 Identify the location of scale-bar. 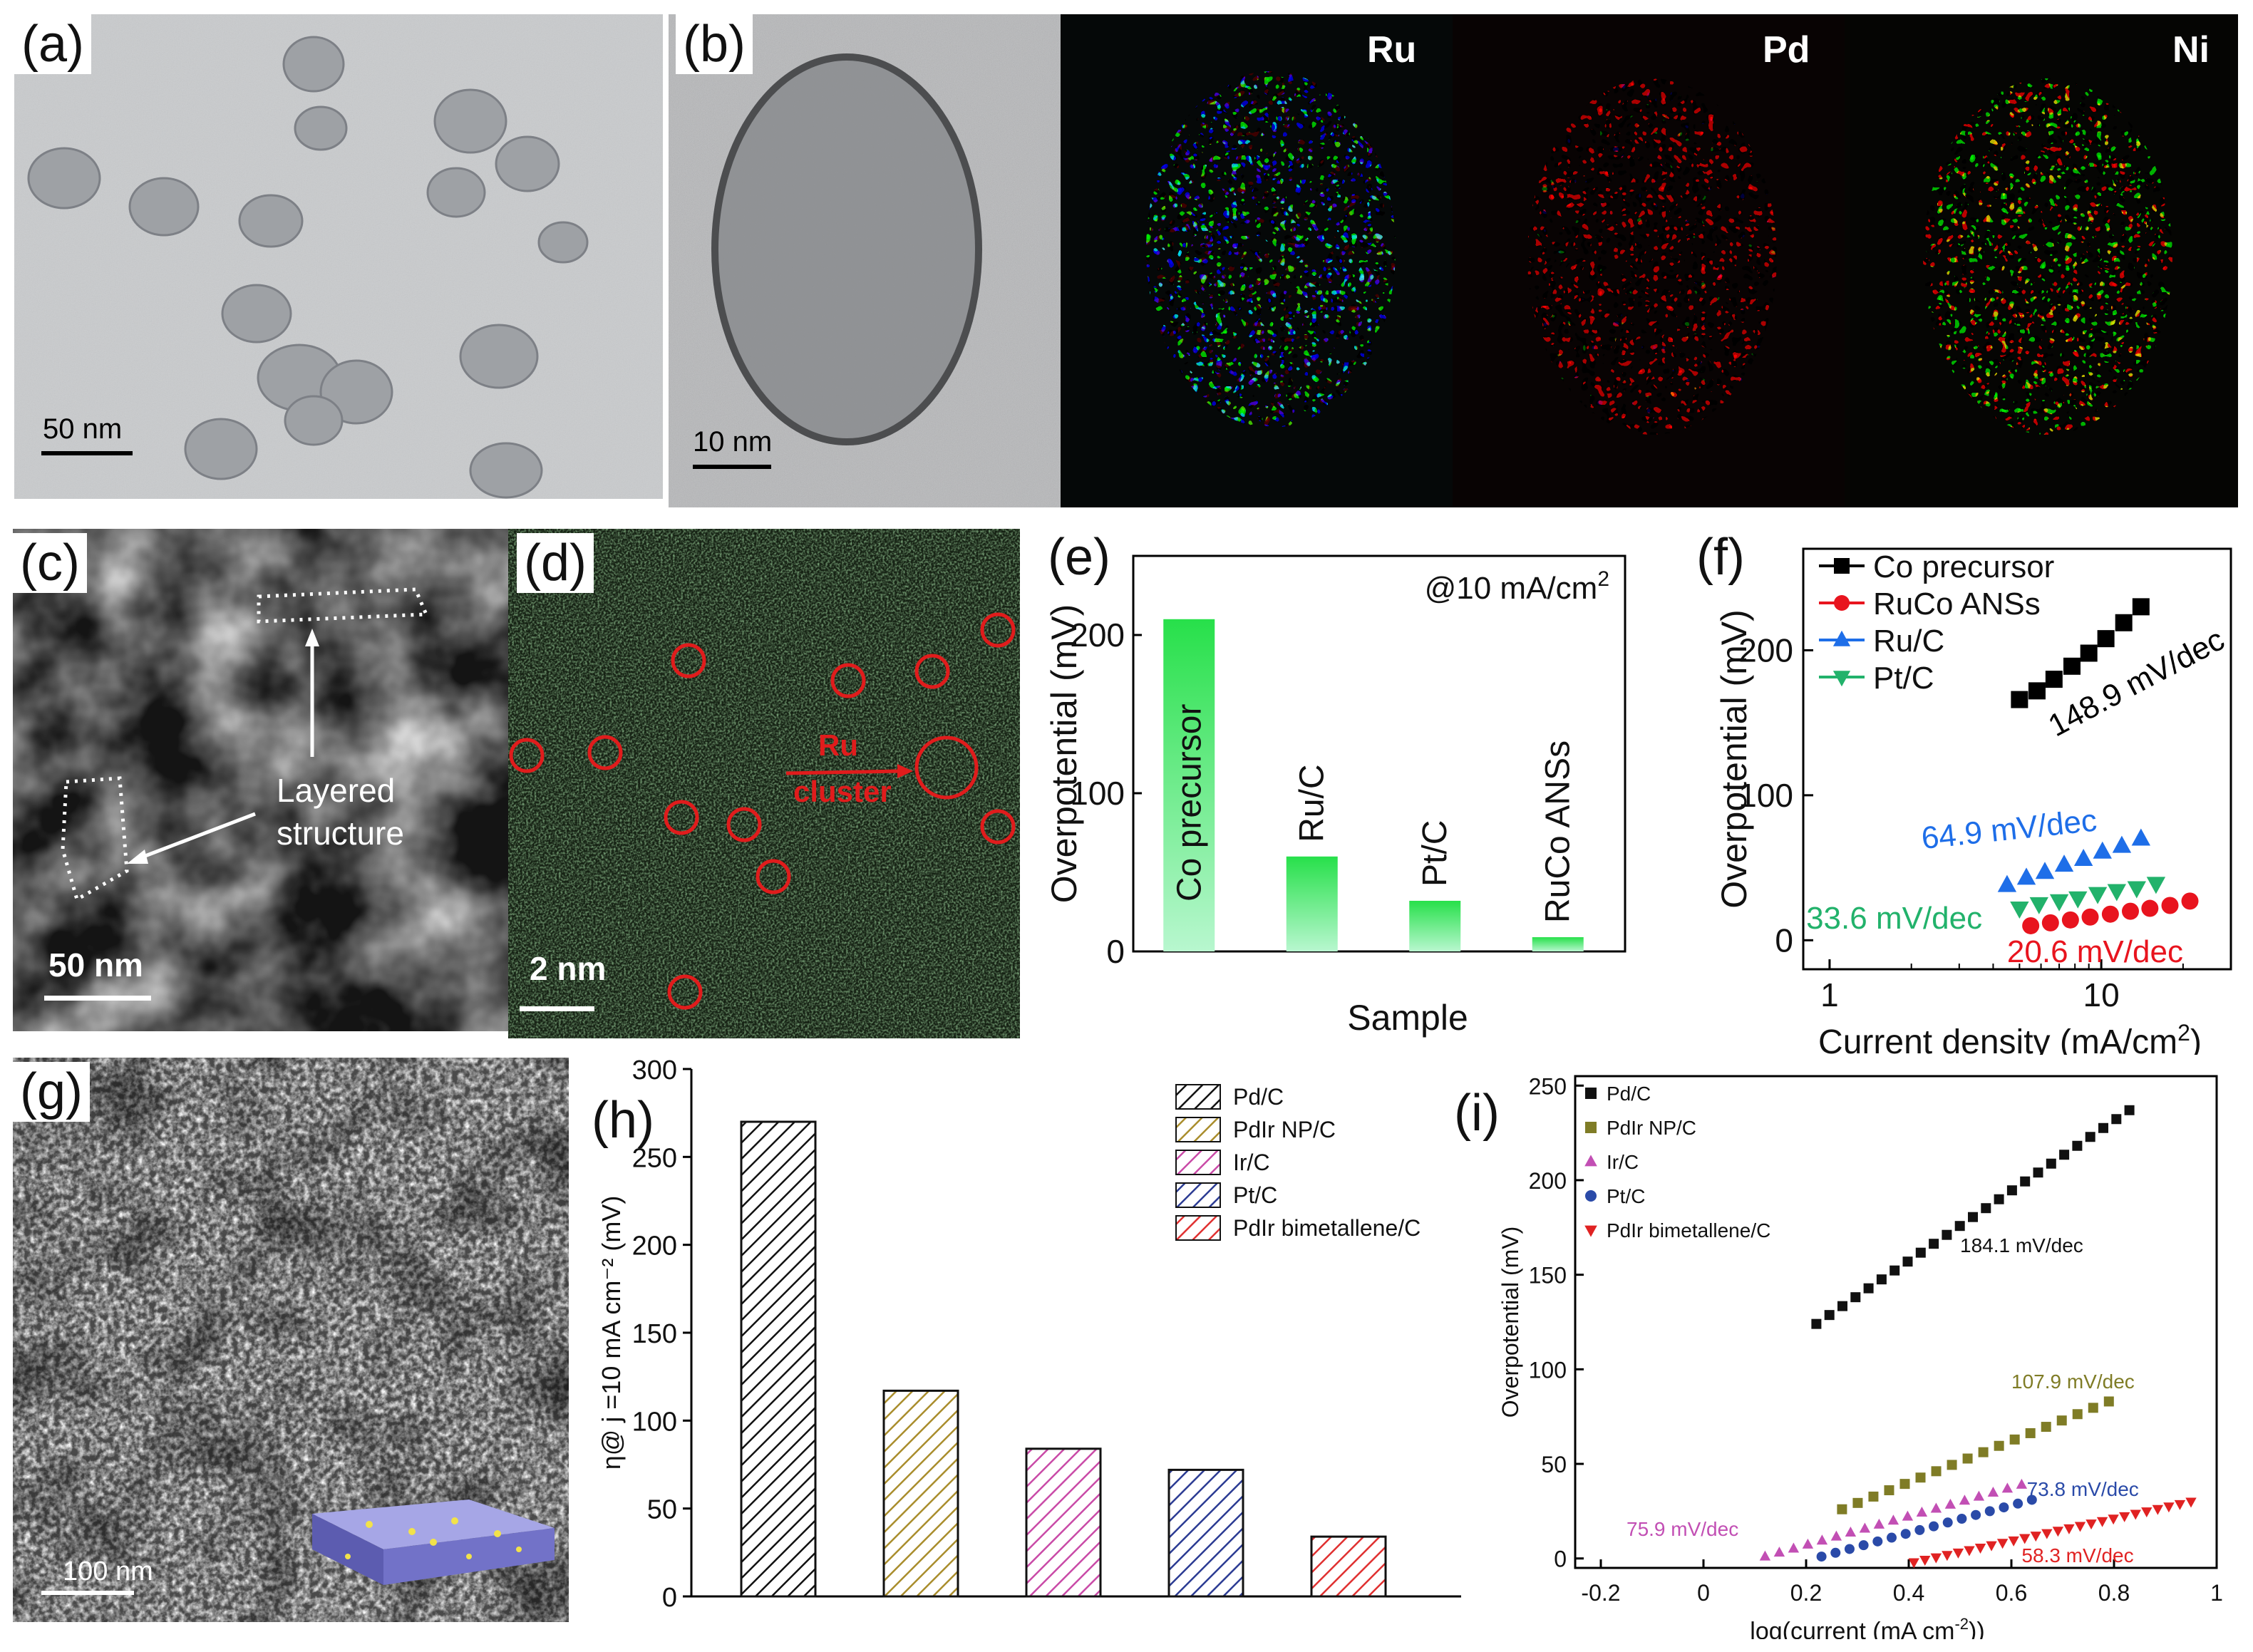
(87, 453).